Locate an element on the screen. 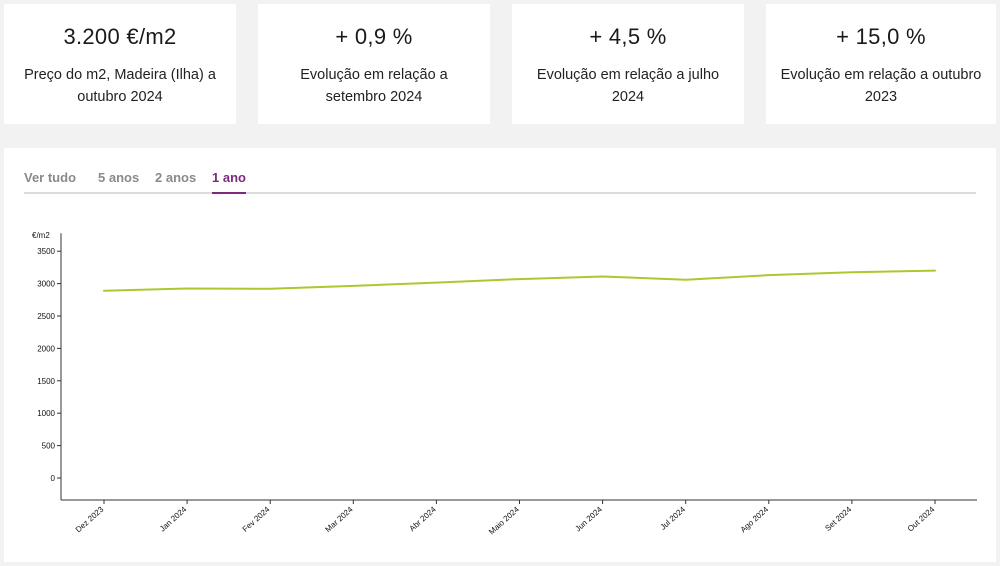 The width and height of the screenshot is (1000, 566). y-tick-label: 2500 is located at coordinates (46, 316).